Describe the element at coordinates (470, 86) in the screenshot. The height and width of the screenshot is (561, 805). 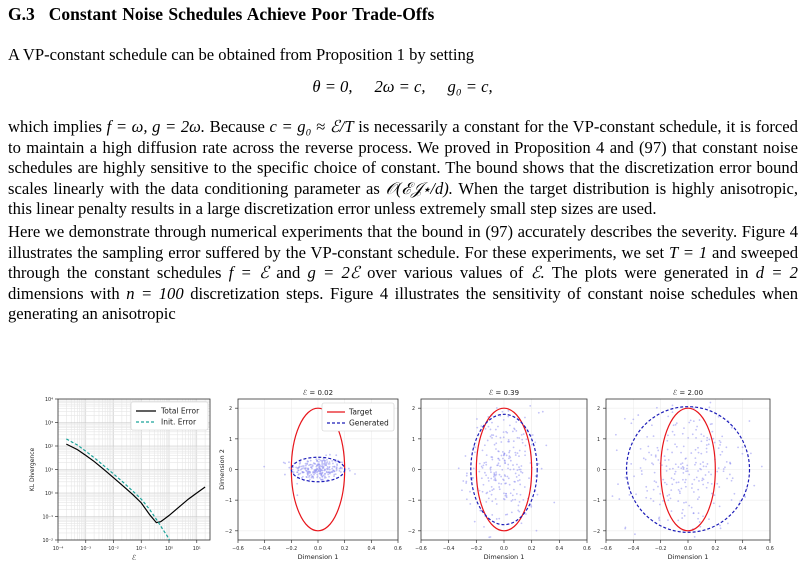
I see `equation-part-3: g₀ = c,` at that location.